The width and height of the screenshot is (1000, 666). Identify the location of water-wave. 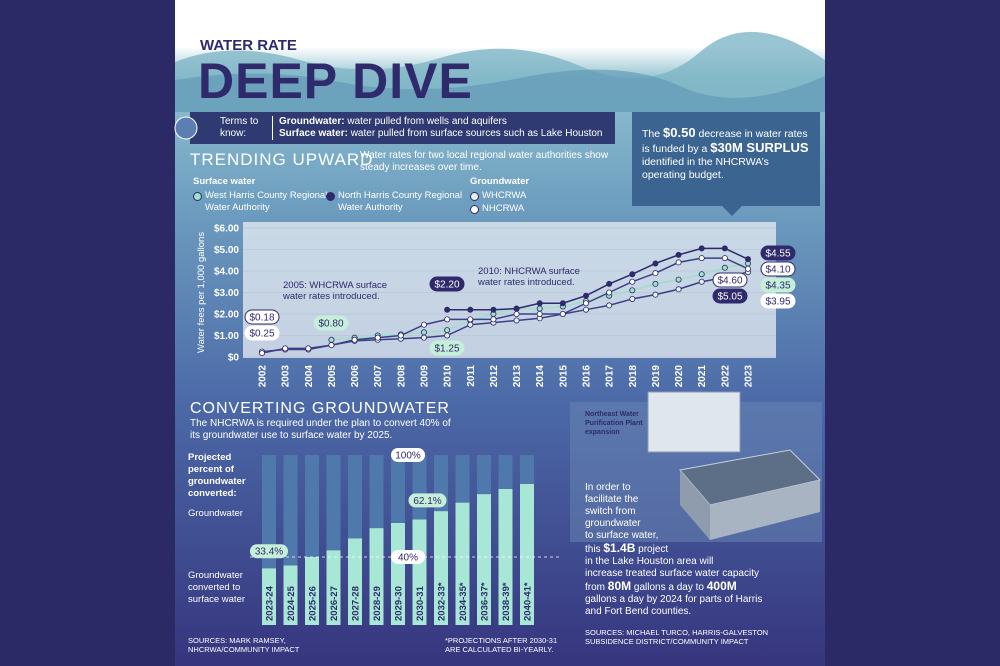
(500, 90).